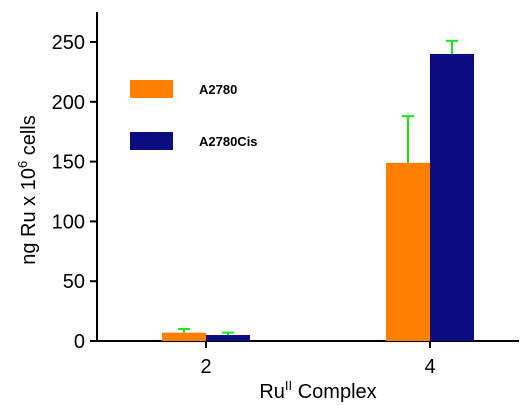 This screenshot has height=405, width=531. What do you see at coordinates (22, 164) in the screenshot?
I see `y-axis-title-superscript: 6` at bounding box center [22, 164].